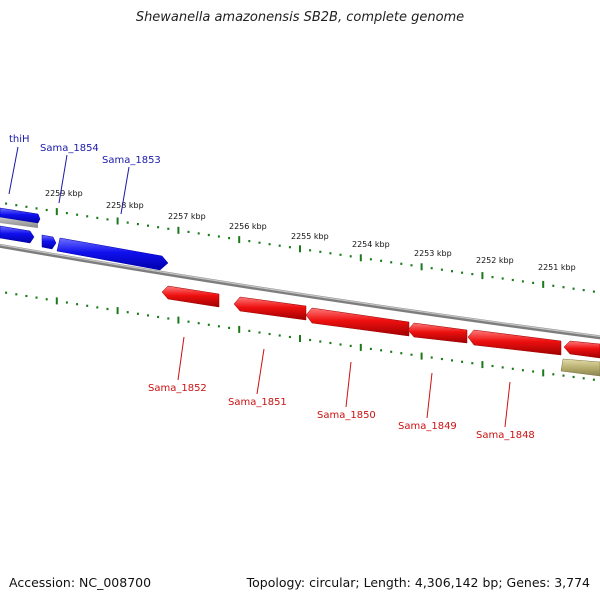  I want to click on label-Sama_1850: Sama_1850, so click(346, 415).